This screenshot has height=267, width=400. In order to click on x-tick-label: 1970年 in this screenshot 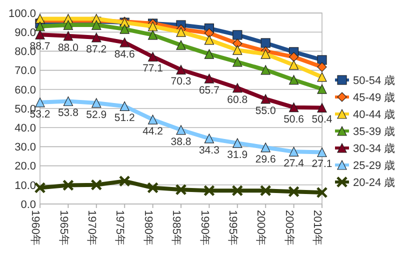, I will do `click(92, 228)`.